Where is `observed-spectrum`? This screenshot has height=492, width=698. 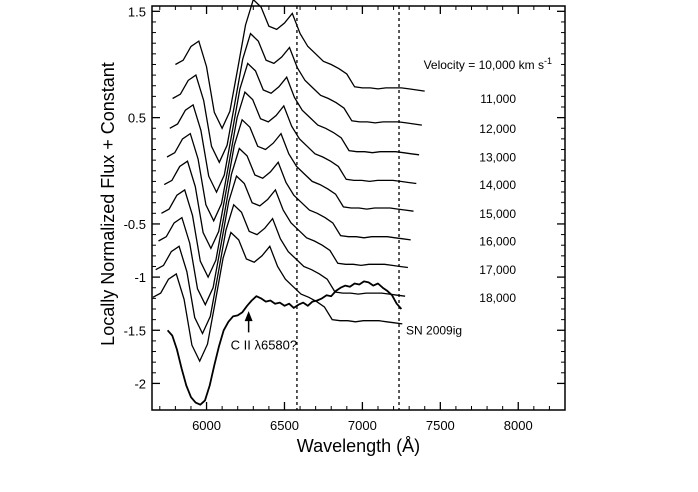
observed-spectrum is located at coordinates (284, 343).